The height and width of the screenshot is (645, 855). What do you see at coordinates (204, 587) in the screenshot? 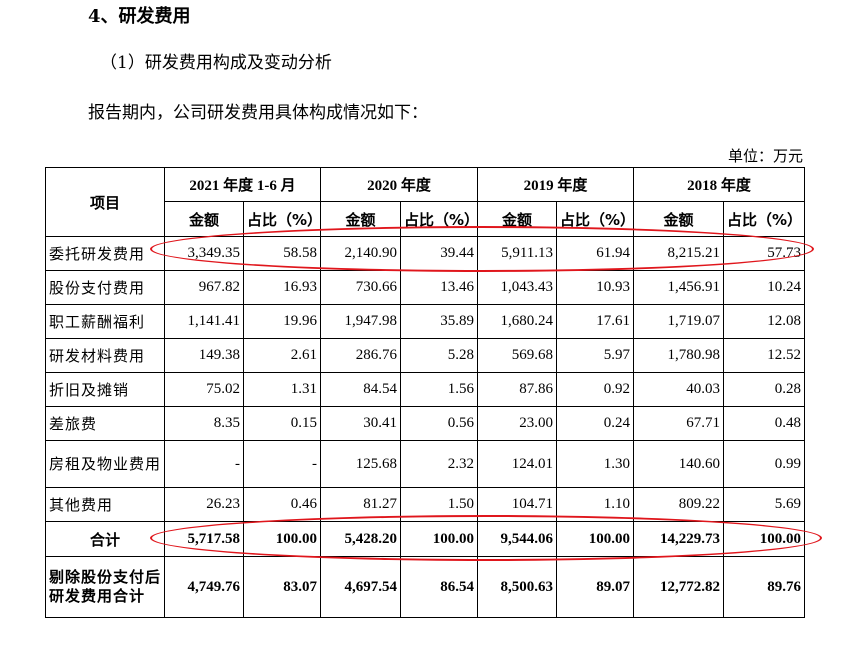
I see `amount-cell: 4,749.76` at bounding box center [204, 587].